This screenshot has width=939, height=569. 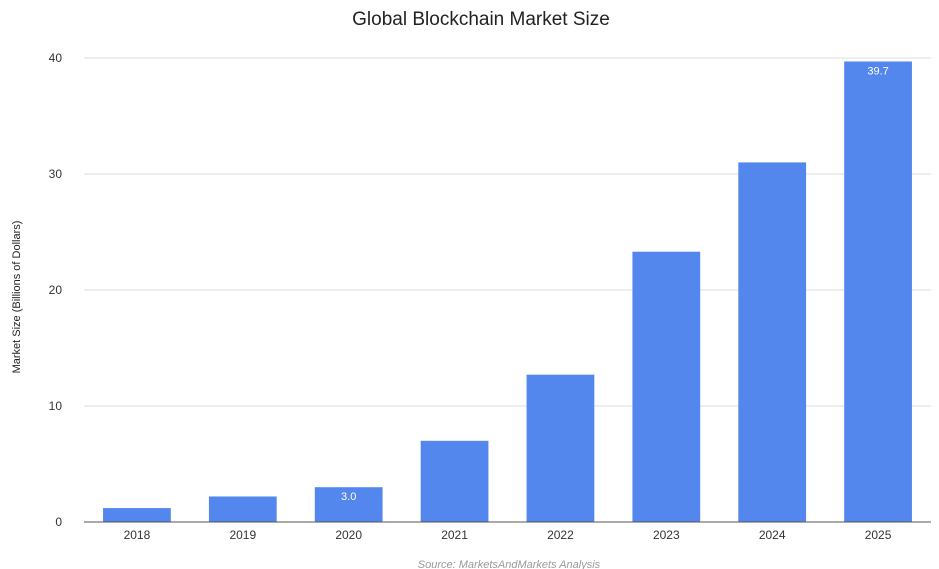 I want to click on x-axis-ticks: 2018 2019 2020 2021 2022 2023 2024 2025, so click(x=508, y=535).